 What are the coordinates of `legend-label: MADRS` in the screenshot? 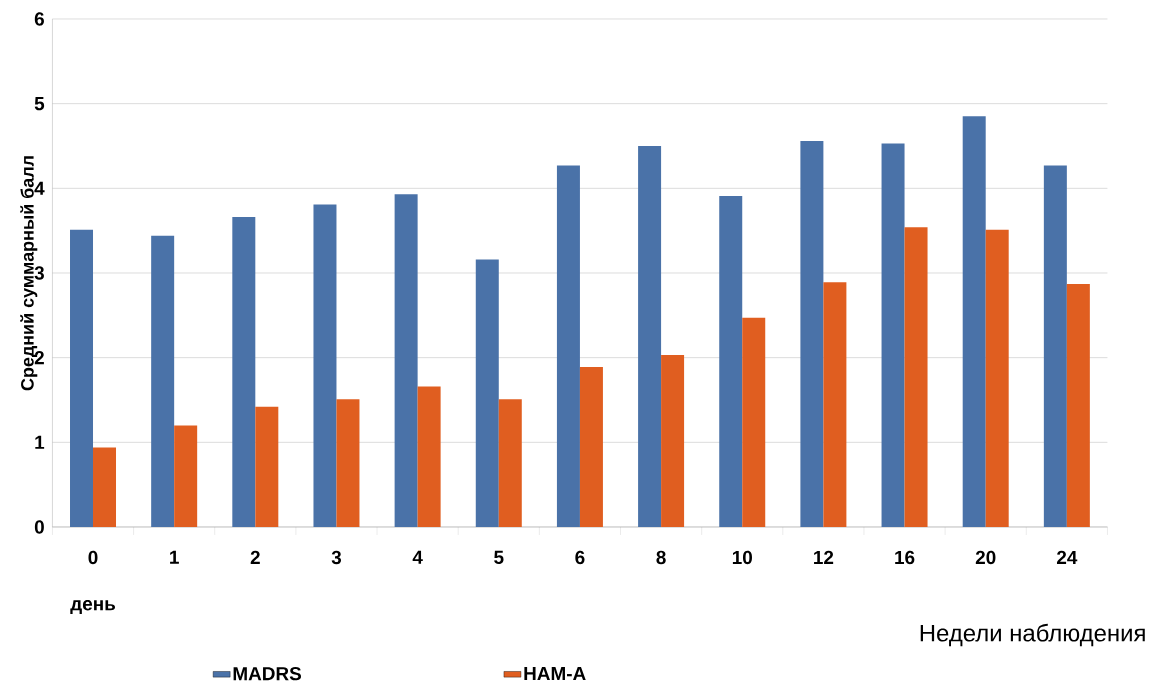 It's located at (267, 673).